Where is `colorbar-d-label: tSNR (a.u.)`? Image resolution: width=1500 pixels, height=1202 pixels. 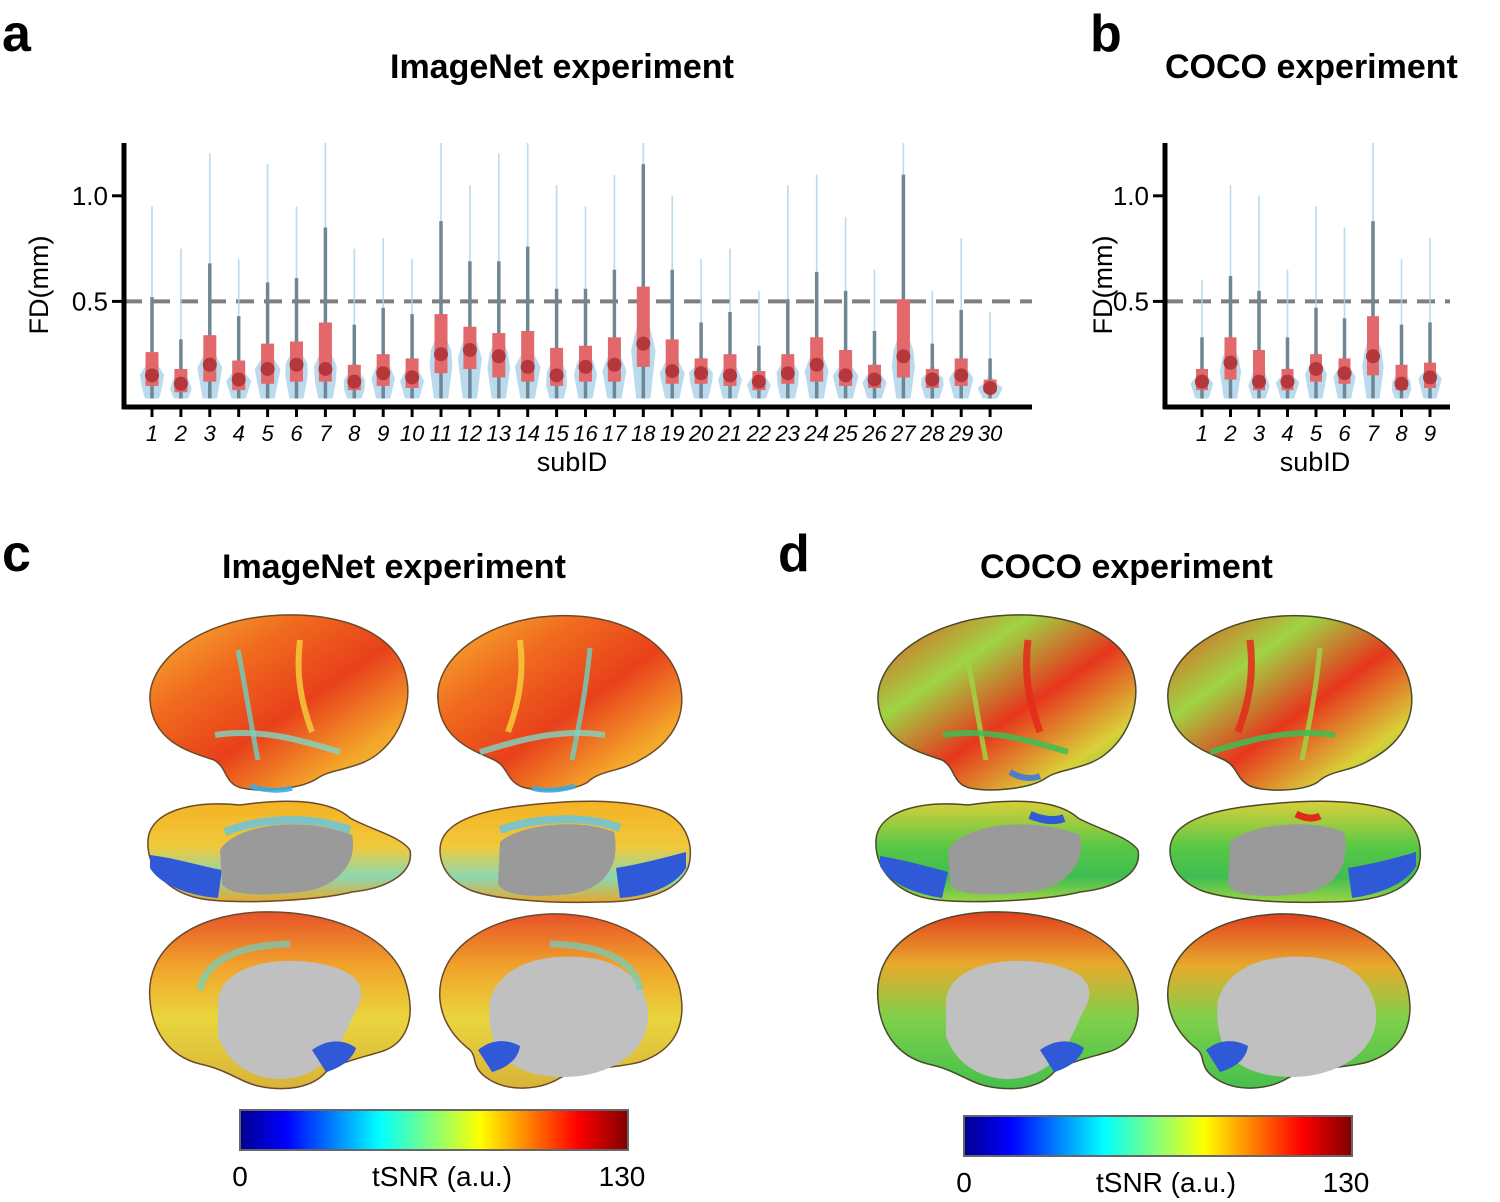 colorbar-d-label: tSNR (a.u.) is located at coordinates (1166, 1182).